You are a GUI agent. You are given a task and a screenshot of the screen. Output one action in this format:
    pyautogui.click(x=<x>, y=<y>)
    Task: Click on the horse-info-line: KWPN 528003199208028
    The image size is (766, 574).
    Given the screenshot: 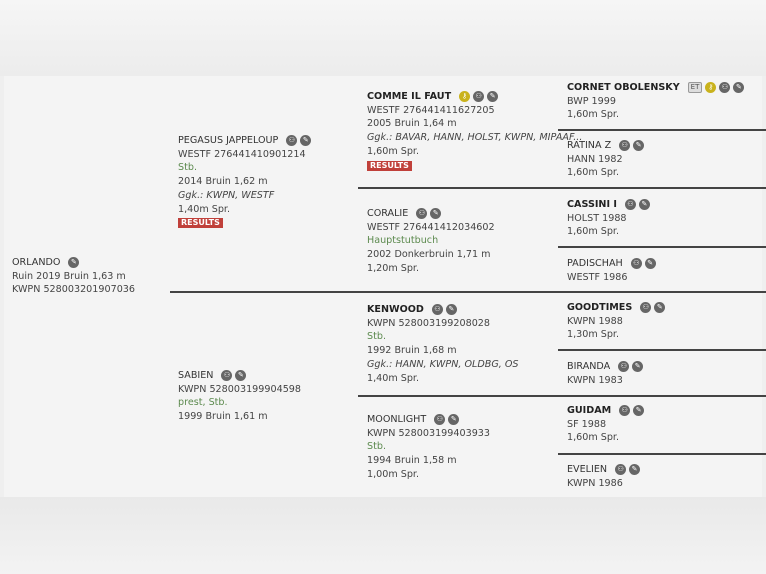 What is the action you would take?
    pyautogui.click(x=429, y=323)
    